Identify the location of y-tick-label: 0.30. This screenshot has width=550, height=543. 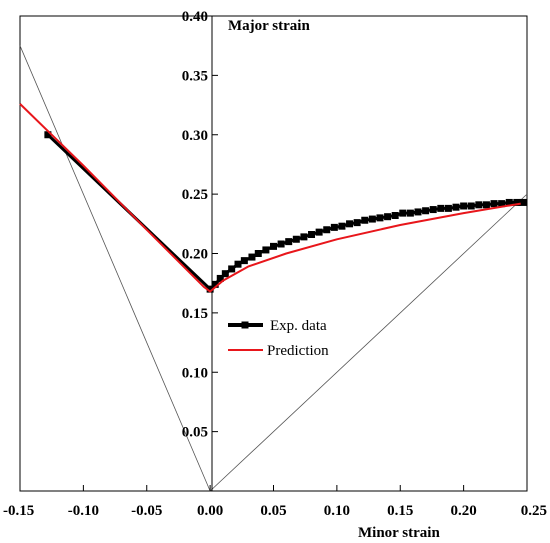
(195, 136).